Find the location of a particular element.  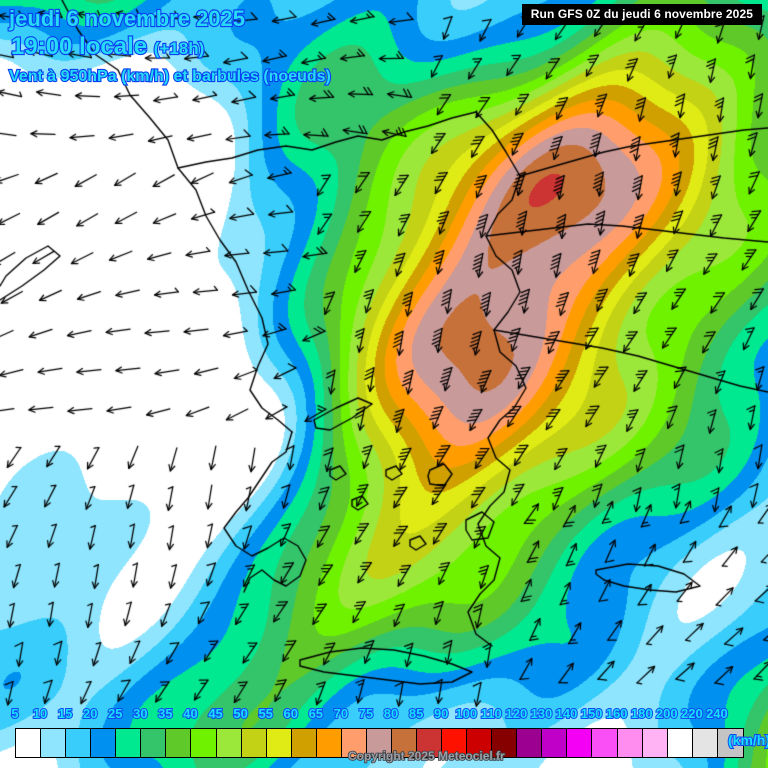

legend-tick: 140 is located at coordinates (567, 713).